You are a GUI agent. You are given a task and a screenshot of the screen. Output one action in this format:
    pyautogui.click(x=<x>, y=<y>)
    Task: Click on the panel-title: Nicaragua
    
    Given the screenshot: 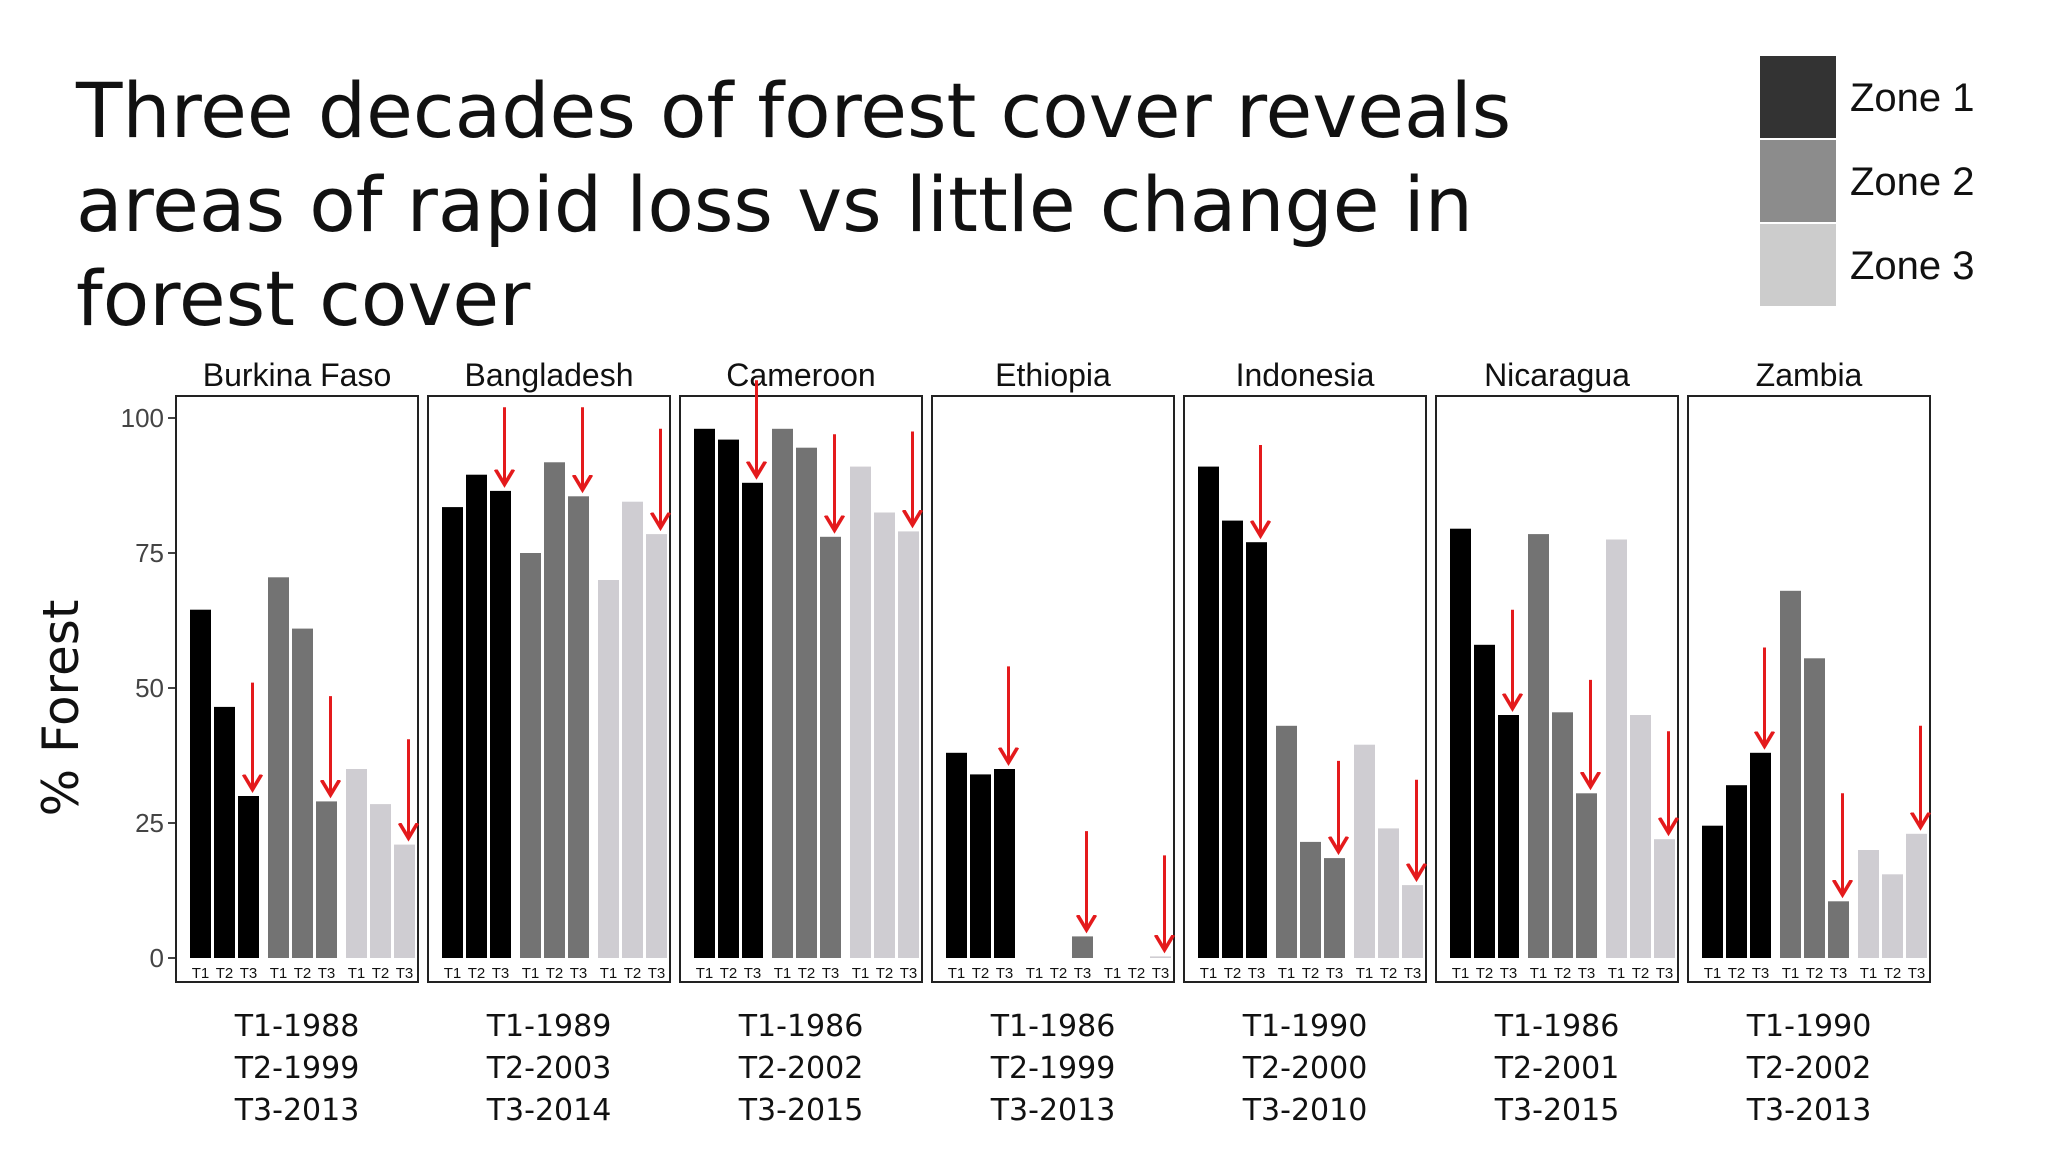 What is the action you would take?
    pyautogui.click(x=1557, y=375)
    